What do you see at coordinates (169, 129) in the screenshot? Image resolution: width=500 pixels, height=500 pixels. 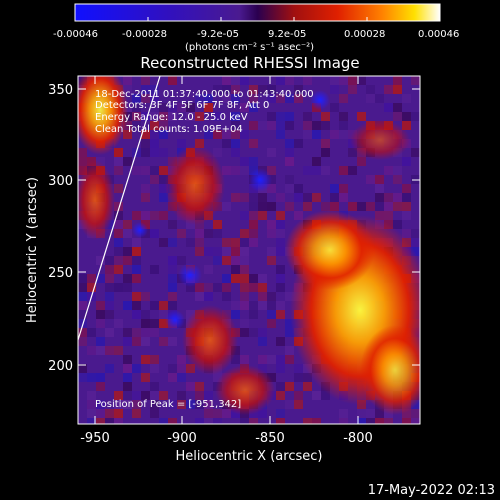 I see `annotation-clean: Clean Total counts: 1.09E+04` at bounding box center [169, 129].